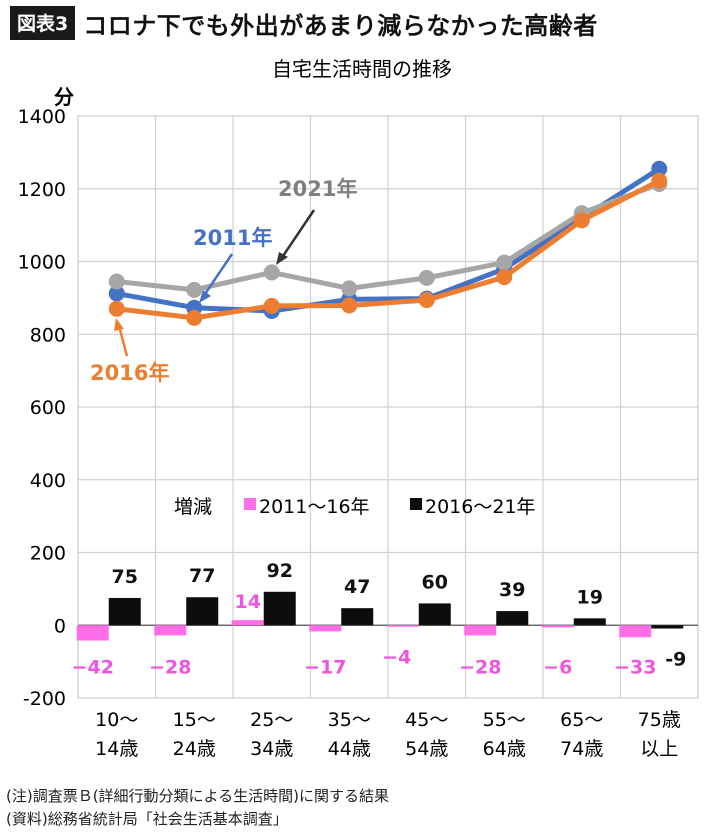 Image resolution: width=710 pixels, height=837 pixels. I want to click on x-tick-label: 25〜, so click(271, 720).